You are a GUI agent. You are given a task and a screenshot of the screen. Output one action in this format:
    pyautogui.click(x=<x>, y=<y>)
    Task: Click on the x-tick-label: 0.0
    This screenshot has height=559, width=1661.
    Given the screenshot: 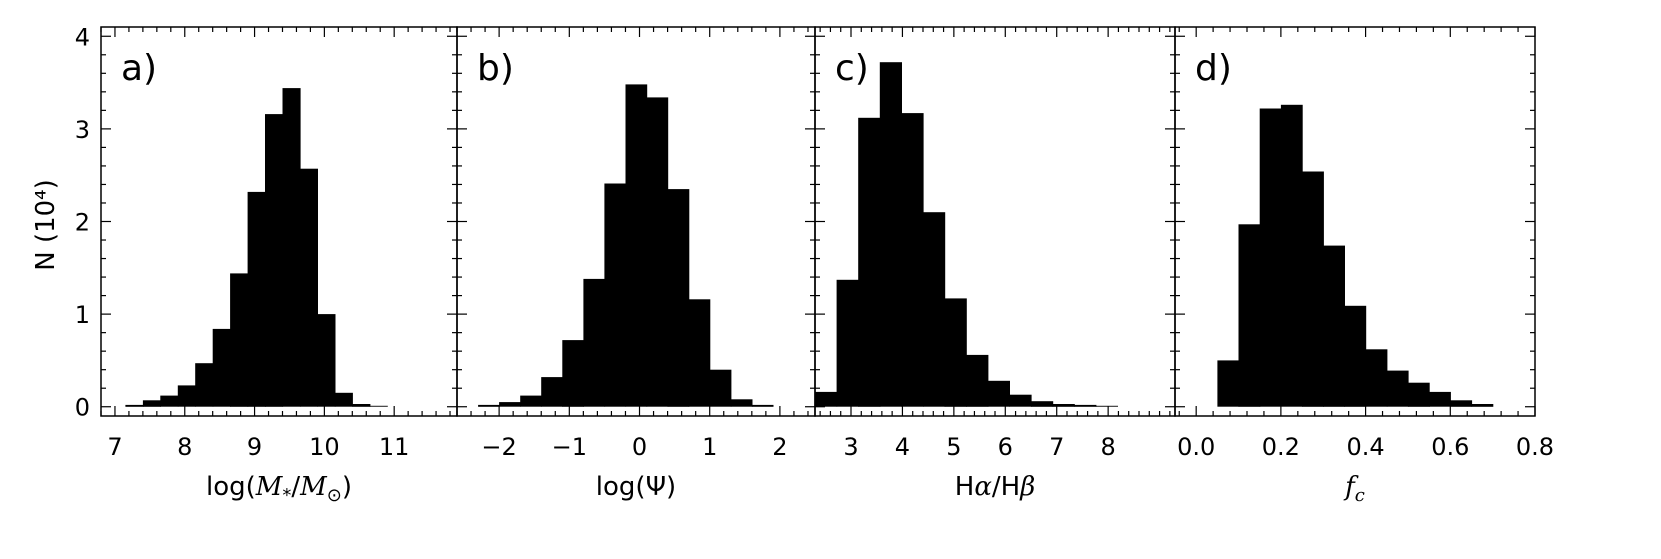 What is the action you would take?
    pyautogui.click(x=1196, y=447)
    